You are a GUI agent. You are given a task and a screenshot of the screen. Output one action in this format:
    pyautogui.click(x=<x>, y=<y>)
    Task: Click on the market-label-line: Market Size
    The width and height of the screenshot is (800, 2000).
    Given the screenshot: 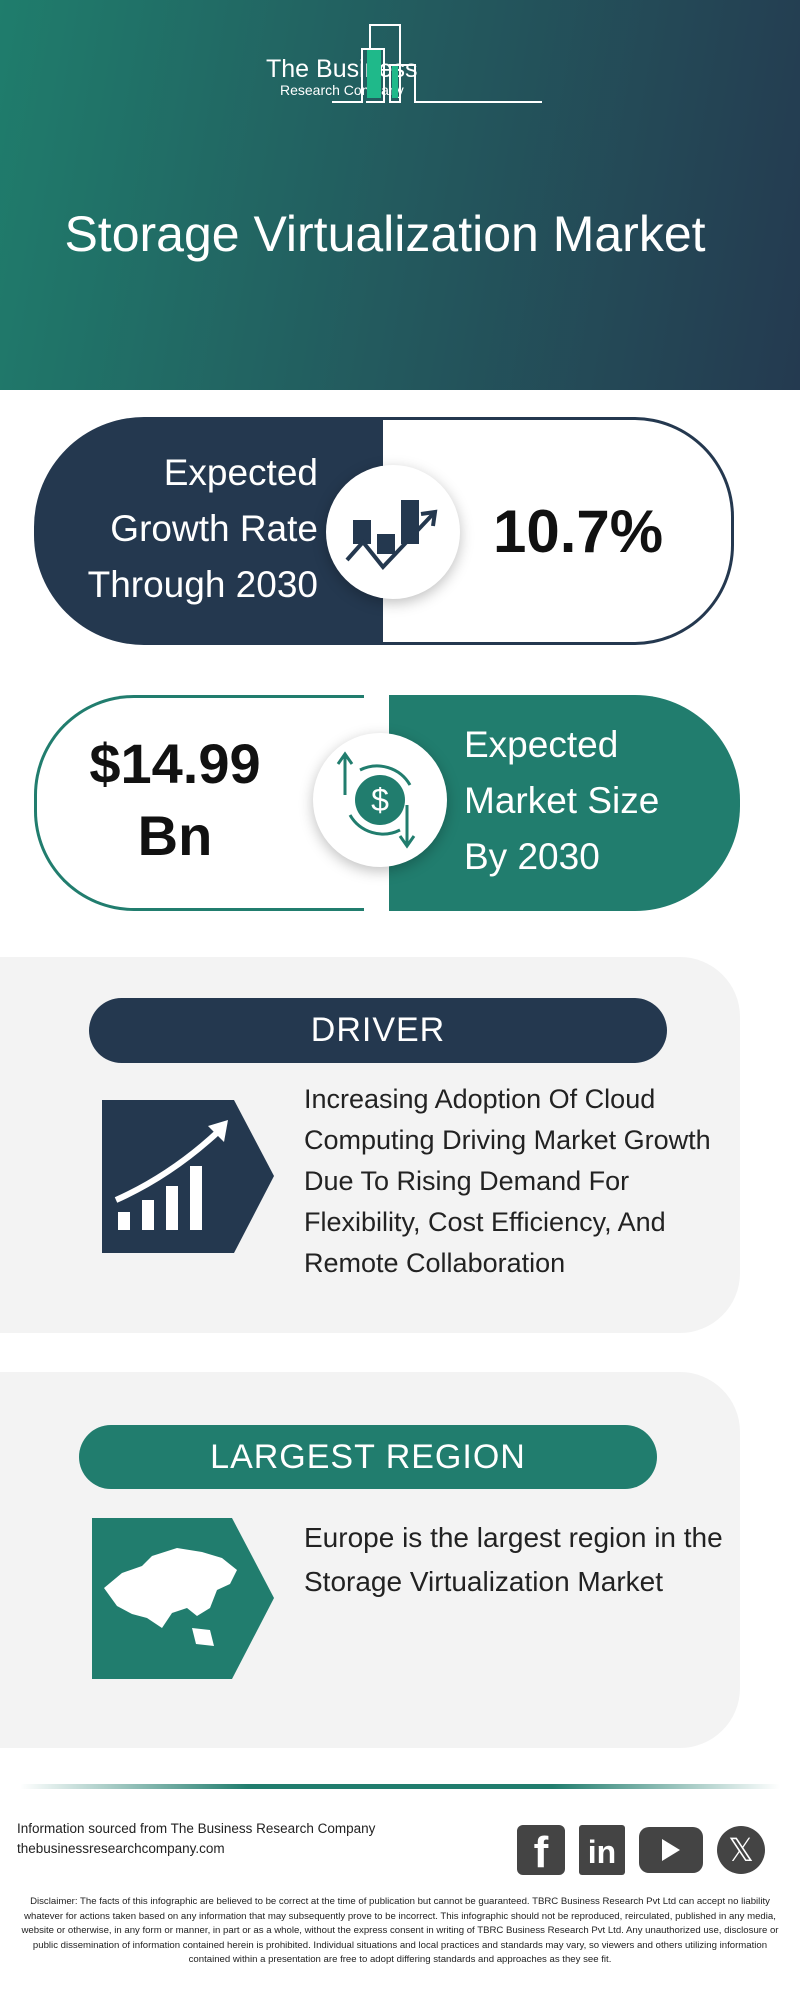 What is the action you would take?
    pyautogui.click(x=562, y=800)
    